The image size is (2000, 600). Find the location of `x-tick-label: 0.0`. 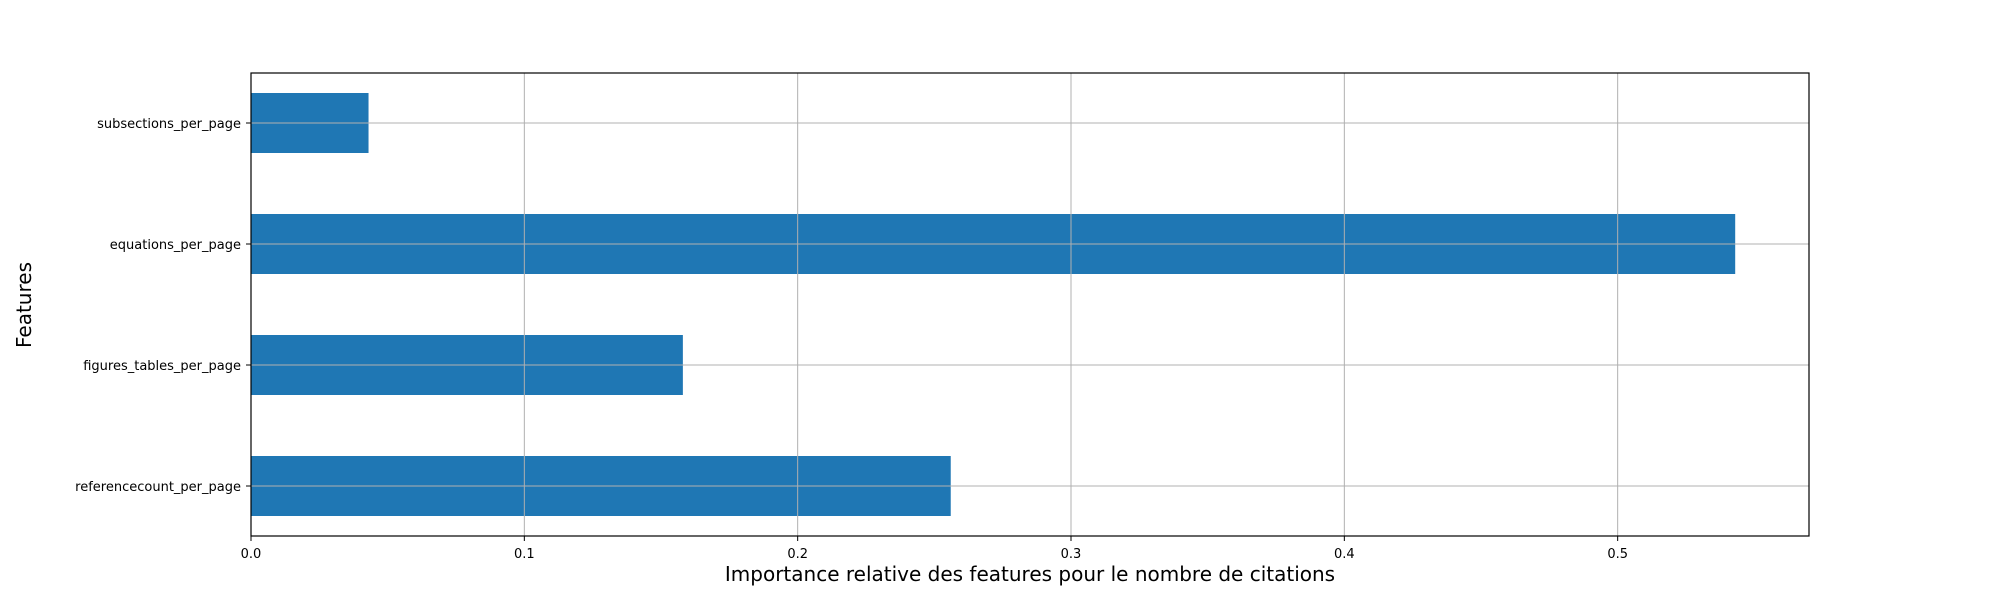

x-tick-label: 0.0 is located at coordinates (251, 554).